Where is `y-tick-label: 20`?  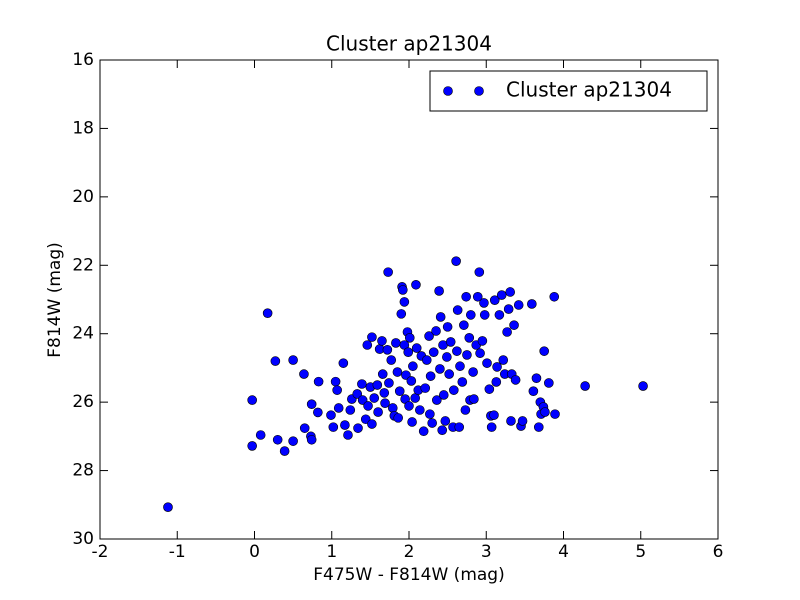
y-tick-label: 20 is located at coordinates (83, 197).